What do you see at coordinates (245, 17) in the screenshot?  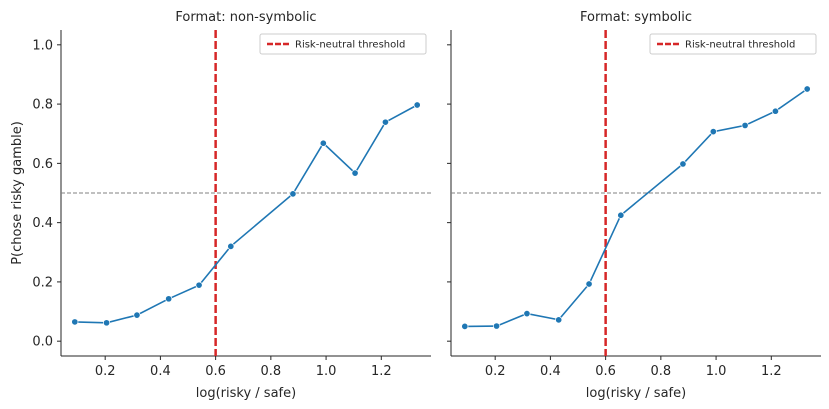 I see `panel-title: Format: non-symbolic` at bounding box center [245, 17].